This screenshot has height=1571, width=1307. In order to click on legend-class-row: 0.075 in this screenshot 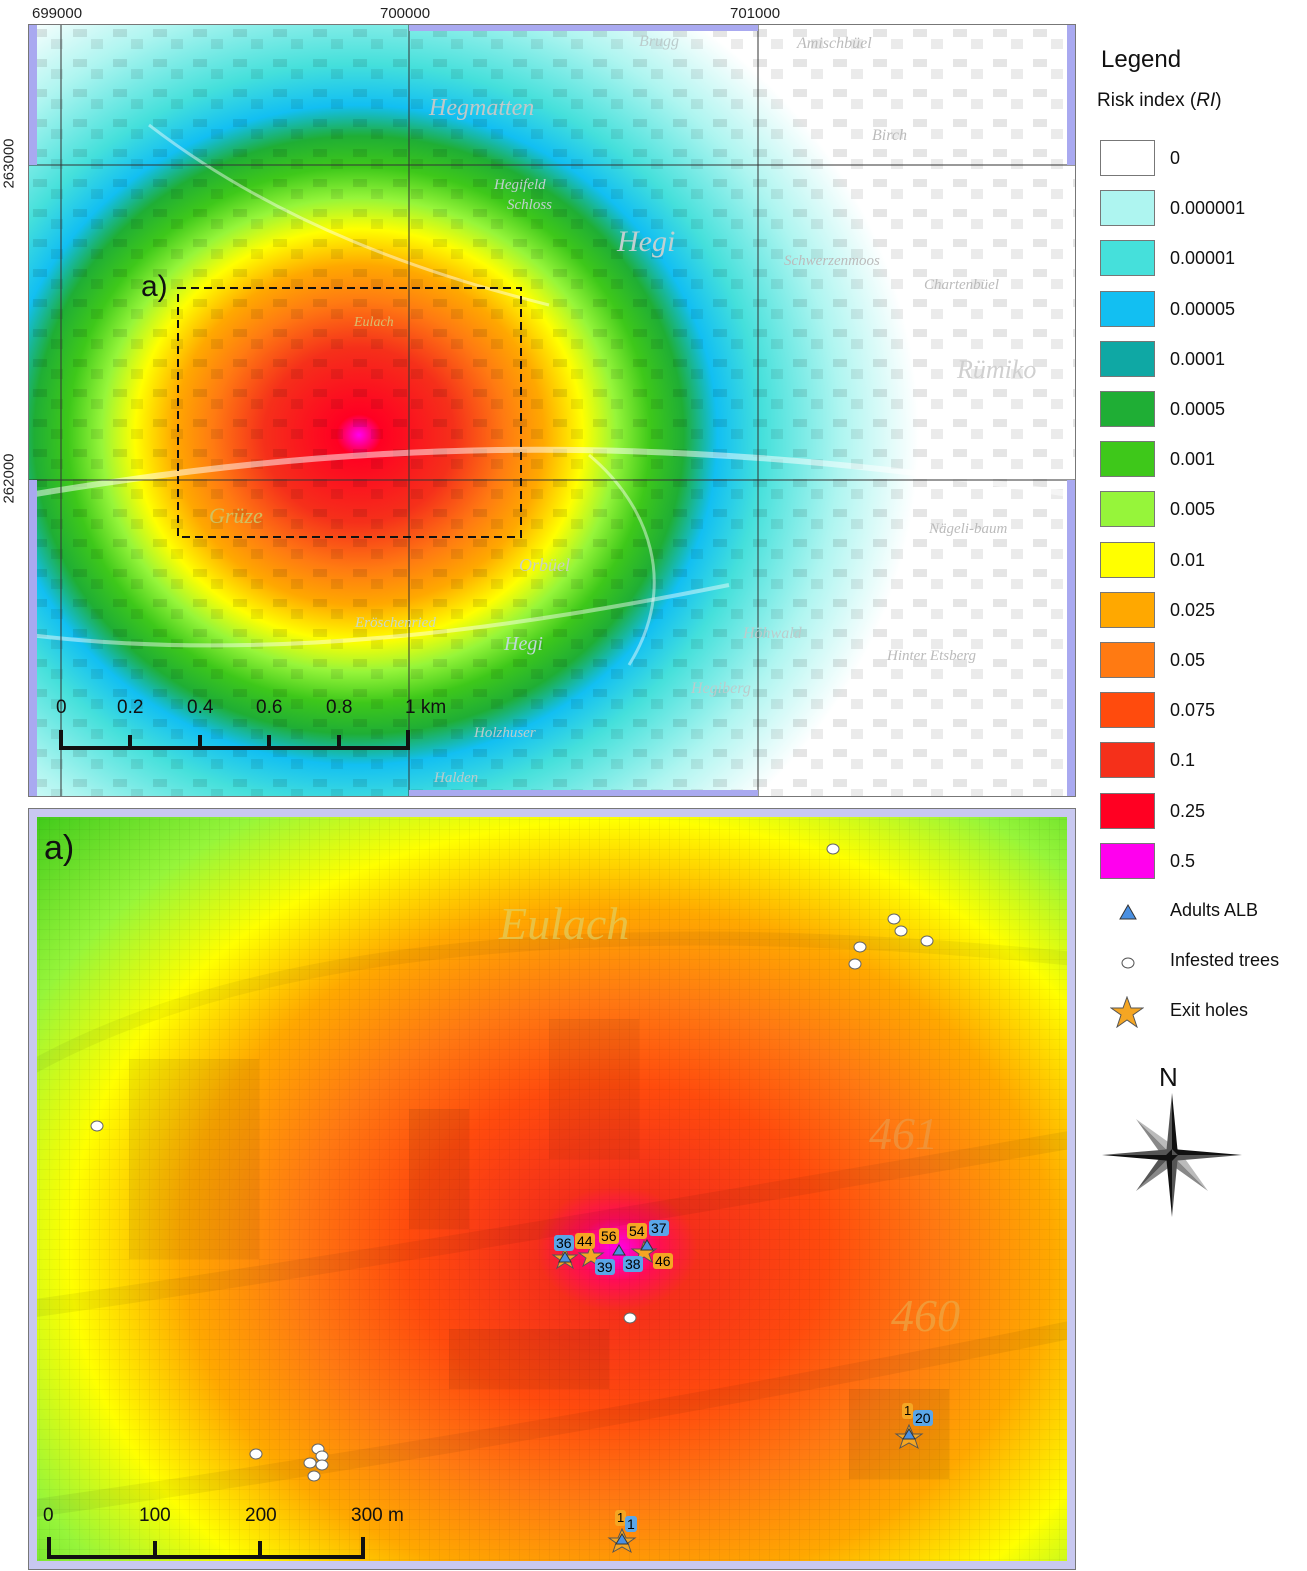, I will do `click(1200, 711)`.